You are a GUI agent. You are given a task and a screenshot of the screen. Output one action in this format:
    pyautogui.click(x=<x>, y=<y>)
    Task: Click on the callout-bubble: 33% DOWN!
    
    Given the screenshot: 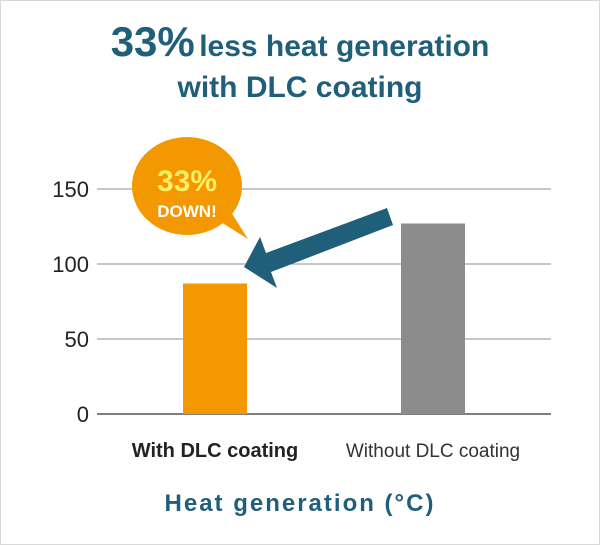 What is the action you would take?
    pyautogui.click(x=190, y=188)
    